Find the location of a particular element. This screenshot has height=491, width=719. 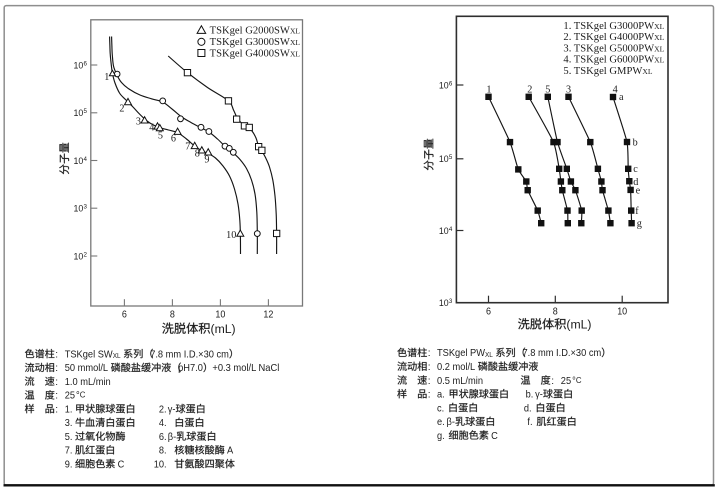

svg-text: 1.0 mL/min is located at coordinates (88, 382).